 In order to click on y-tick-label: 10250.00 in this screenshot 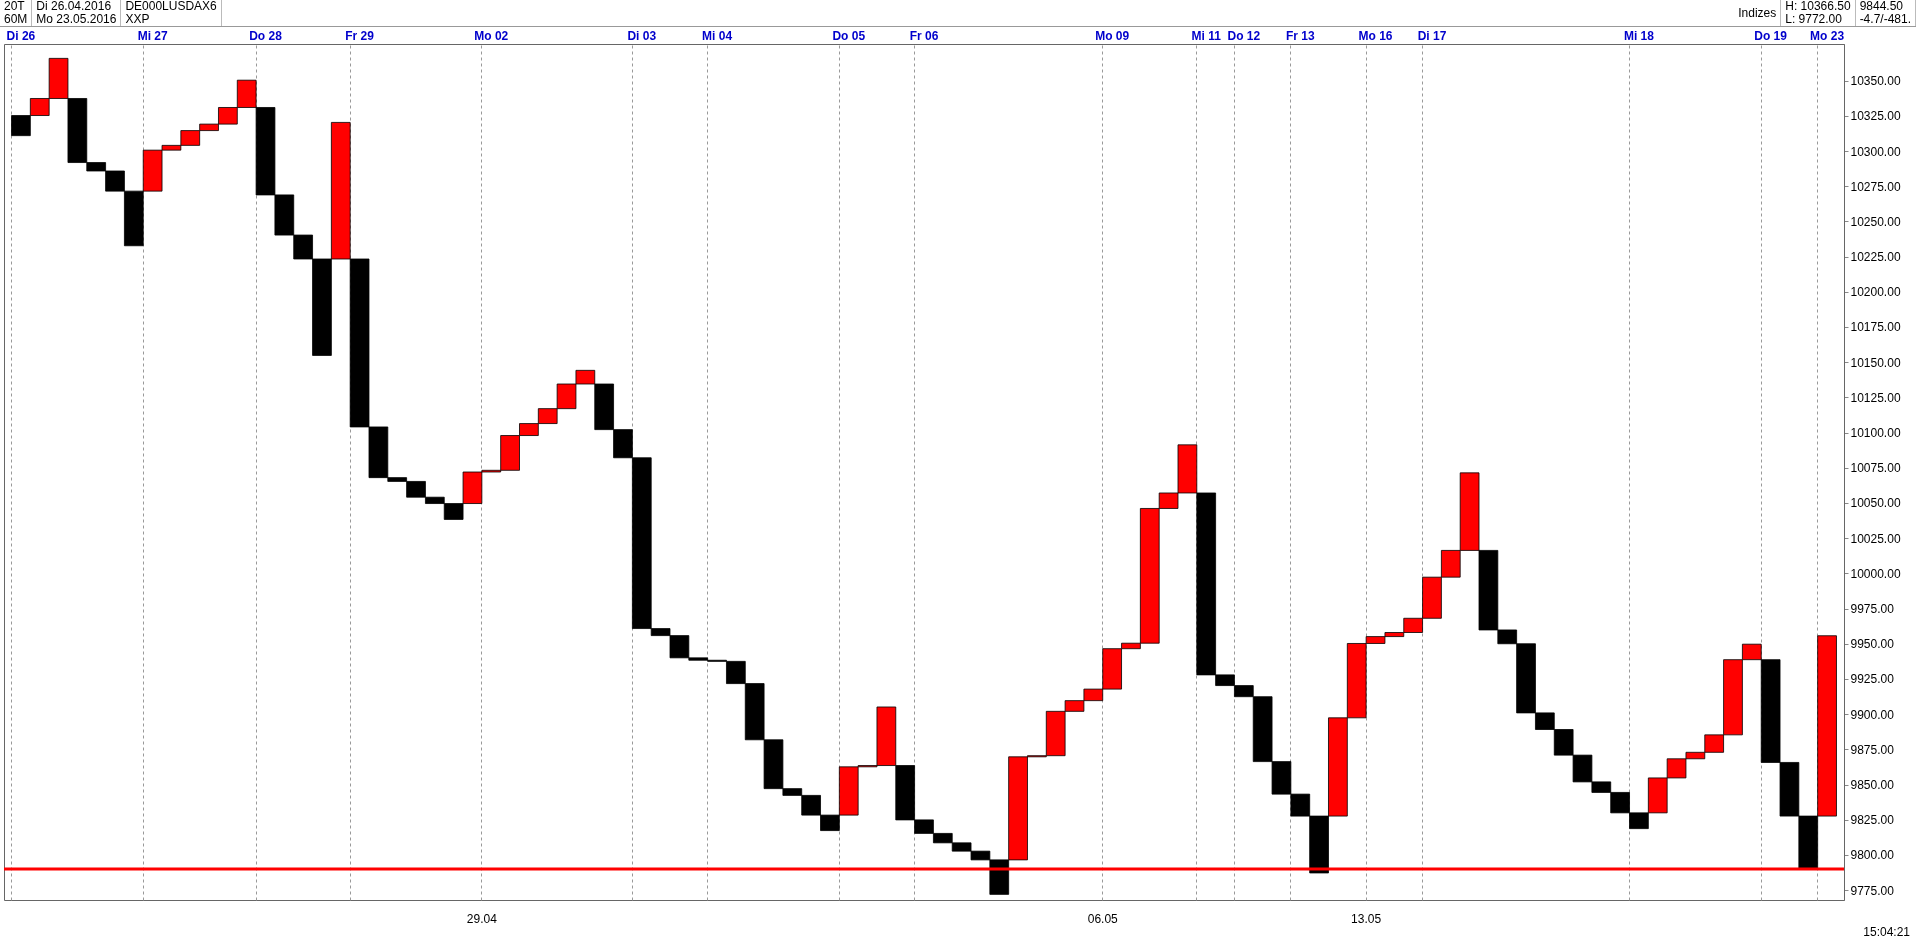, I will do `click(1875, 221)`.